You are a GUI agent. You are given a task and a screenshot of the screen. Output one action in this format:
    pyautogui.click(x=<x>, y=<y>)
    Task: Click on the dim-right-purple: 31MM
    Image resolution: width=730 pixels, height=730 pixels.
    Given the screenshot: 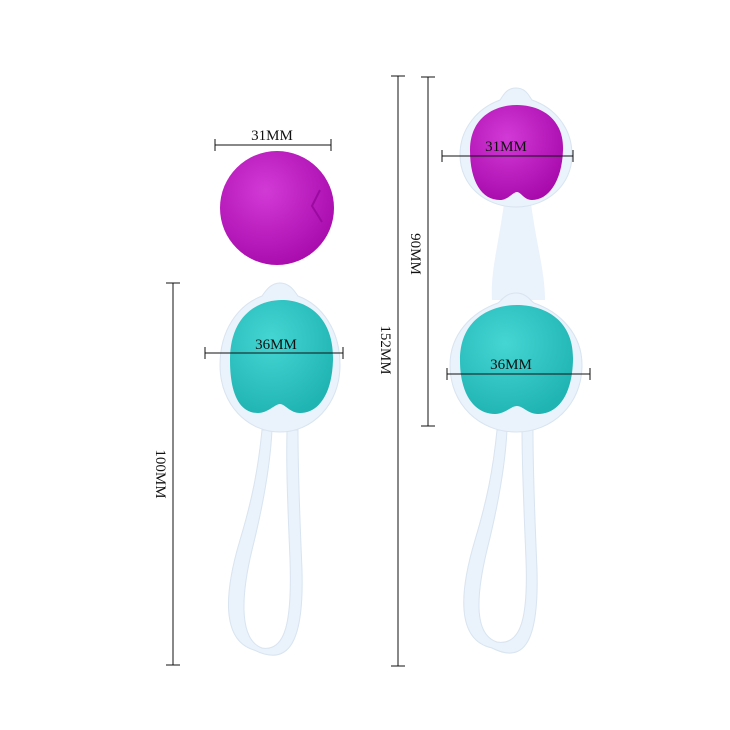 What is the action you would take?
    pyautogui.click(x=507, y=150)
    